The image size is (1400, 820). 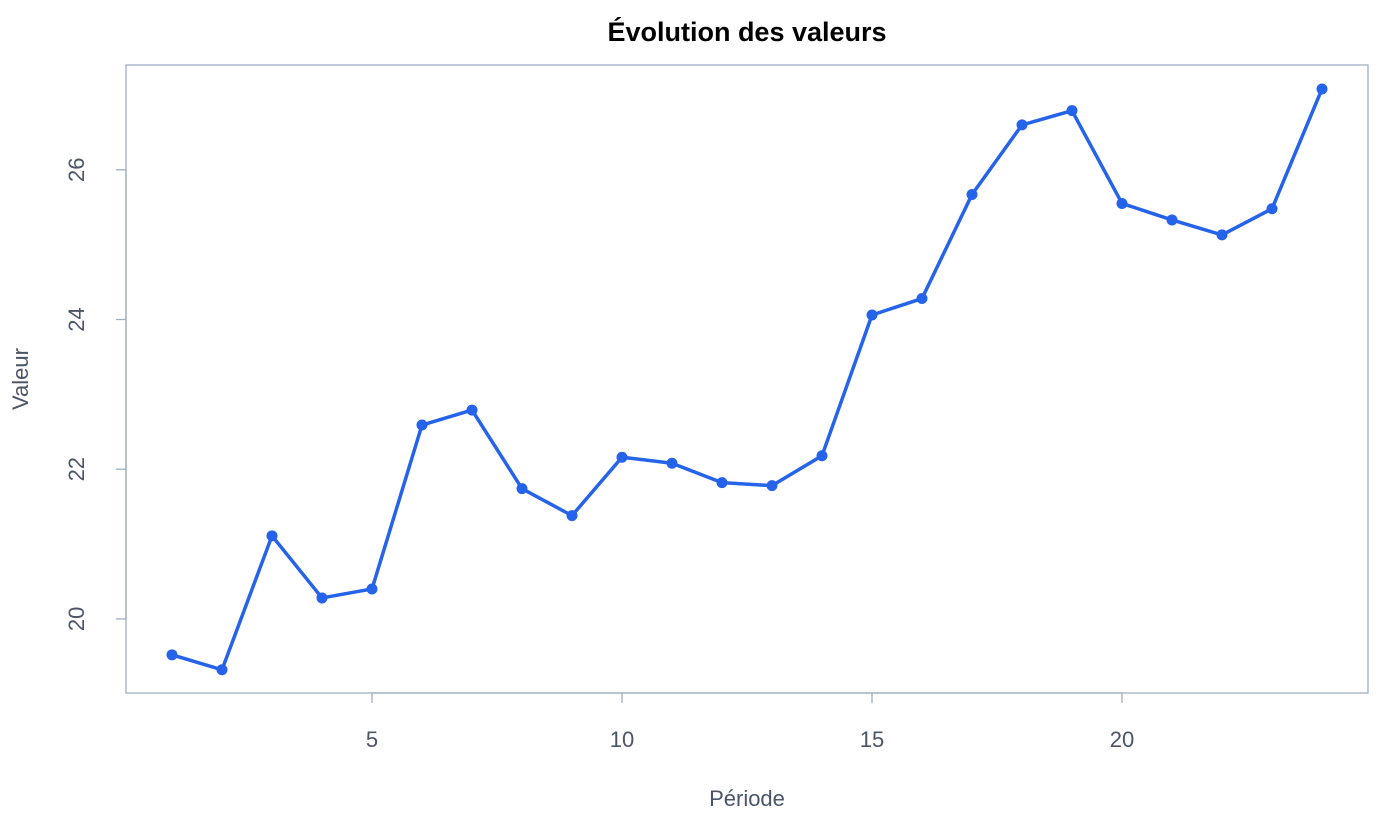 I want to click on x-tick-label: 10, so click(x=622, y=739).